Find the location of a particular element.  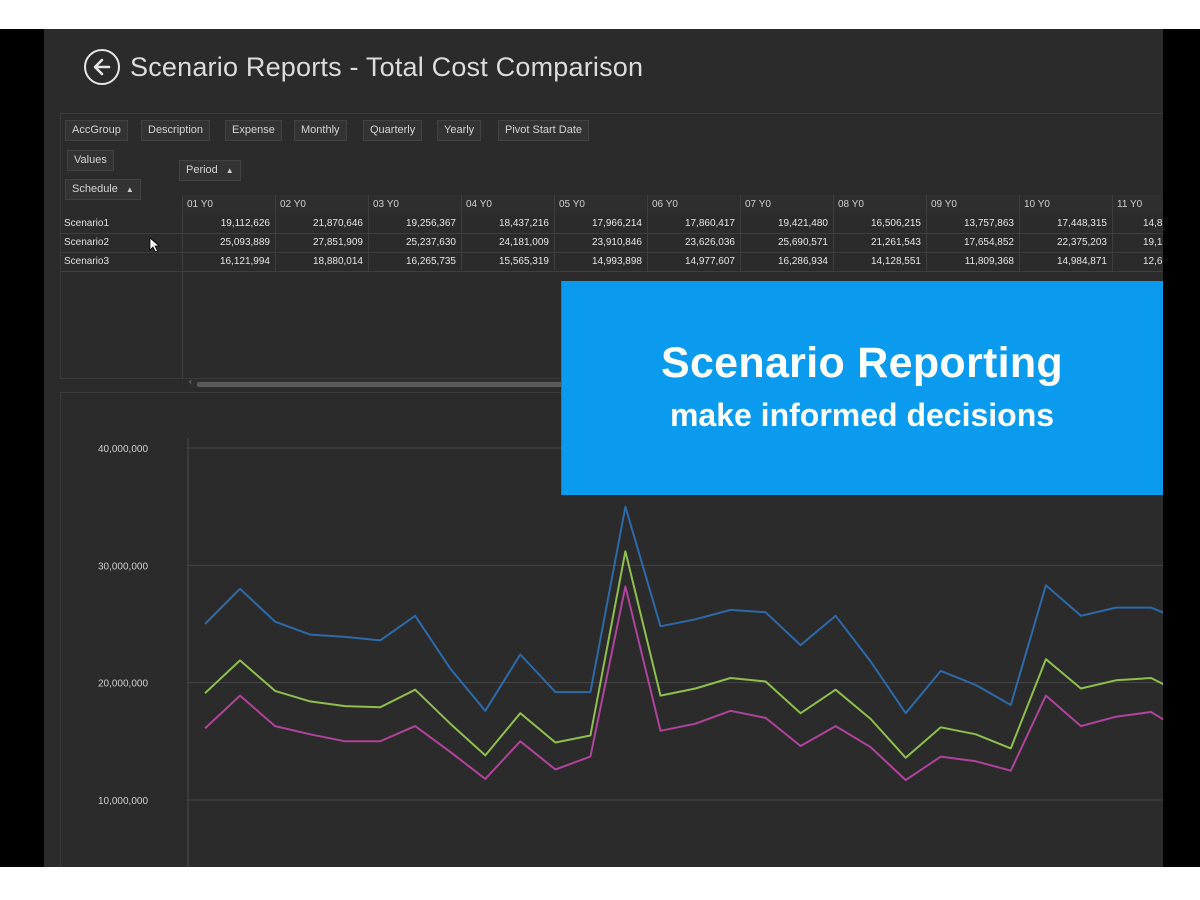

table-cell: 16,286,934 is located at coordinates (786, 261).